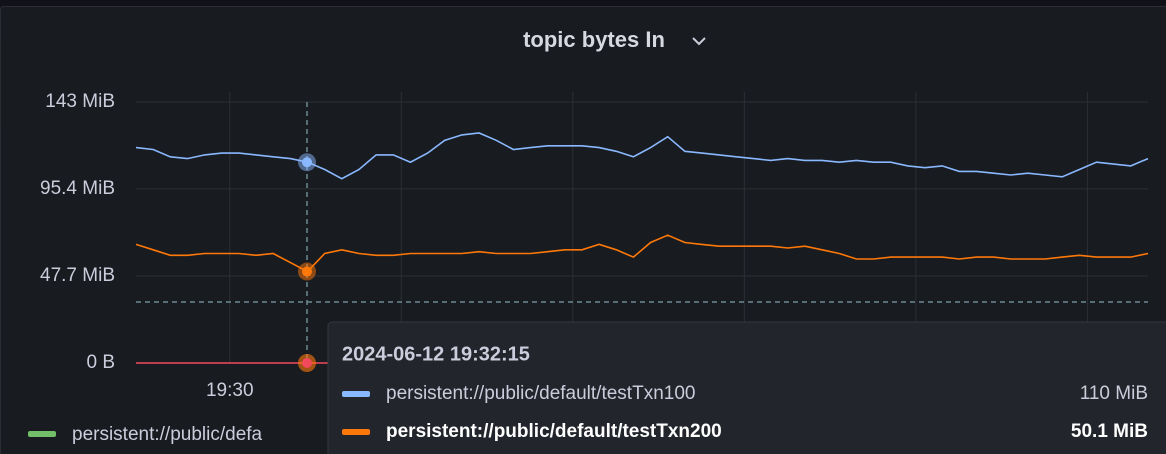 Image resolution: width=1166 pixels, height=454 pixels. What do you see at coordinates (80, 101) in the screenshot?
I see `y-tick-label: 143 MiB` at bounding box center [80, 101].